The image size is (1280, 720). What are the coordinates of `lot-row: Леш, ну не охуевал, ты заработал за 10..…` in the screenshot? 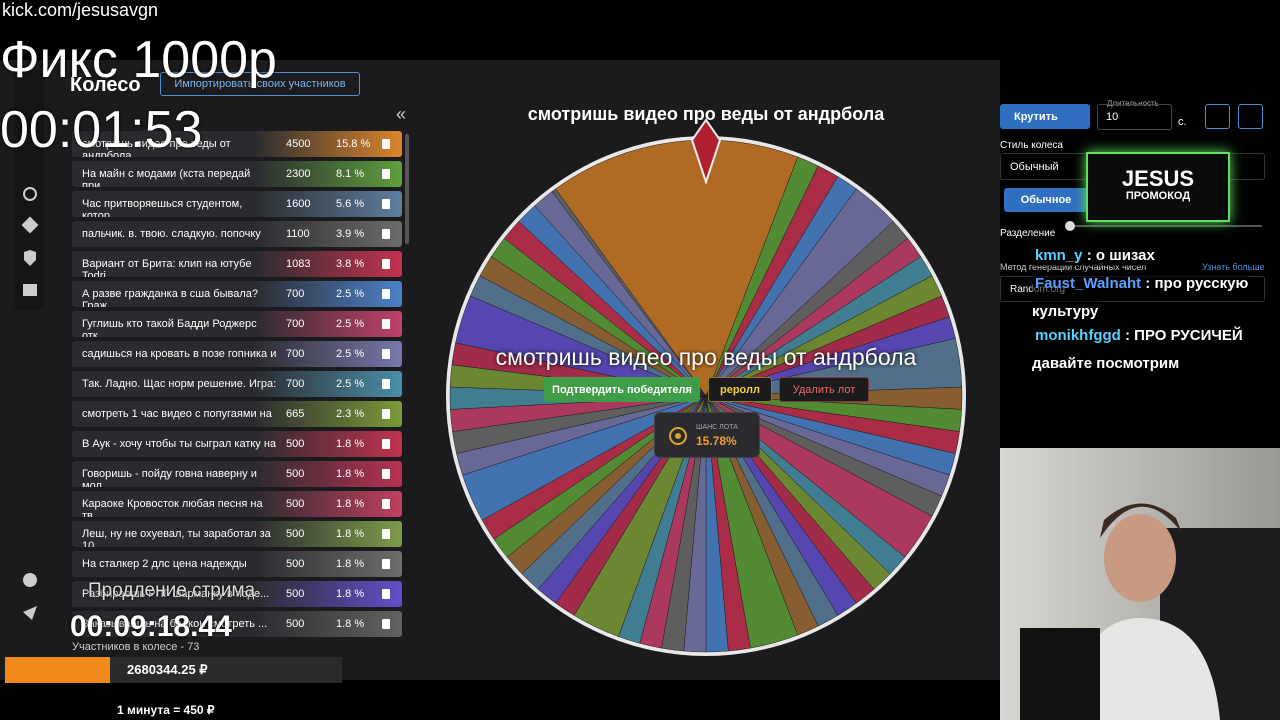 It's located at (237, 534).